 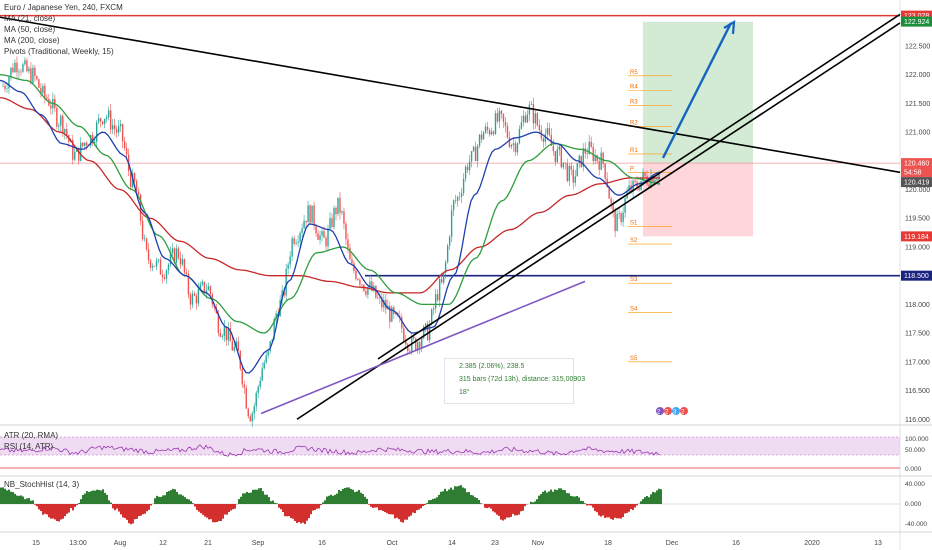 I want to click on trendline-purple-channel, so click(x=423, y=347).